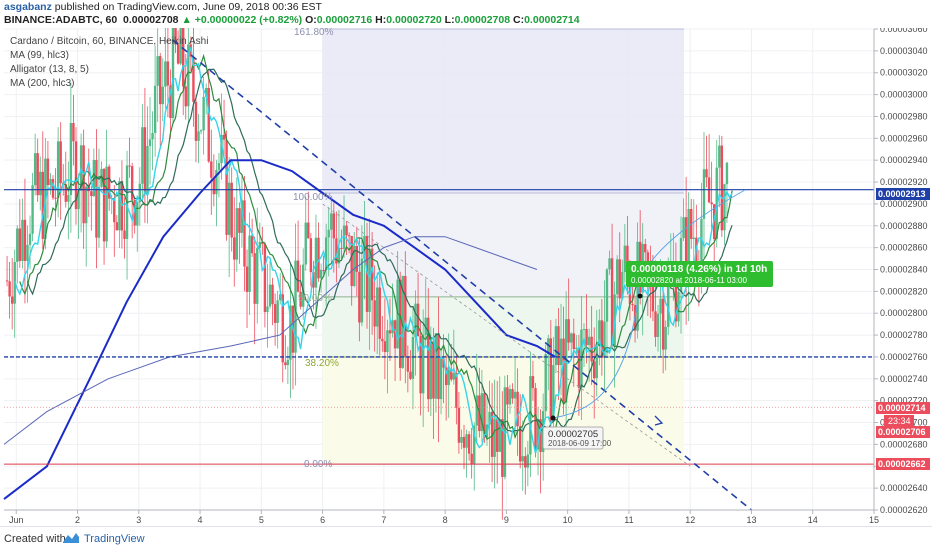  I want to click on y-tick-label: 0.00002960, so click(904, 138).